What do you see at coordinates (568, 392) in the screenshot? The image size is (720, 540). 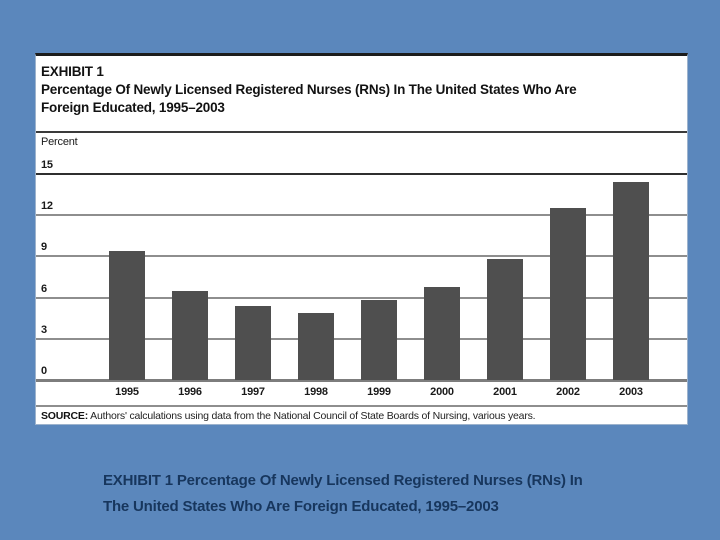 I see `x-tick-label-2002: 2002` at bounding box center [568, 392].